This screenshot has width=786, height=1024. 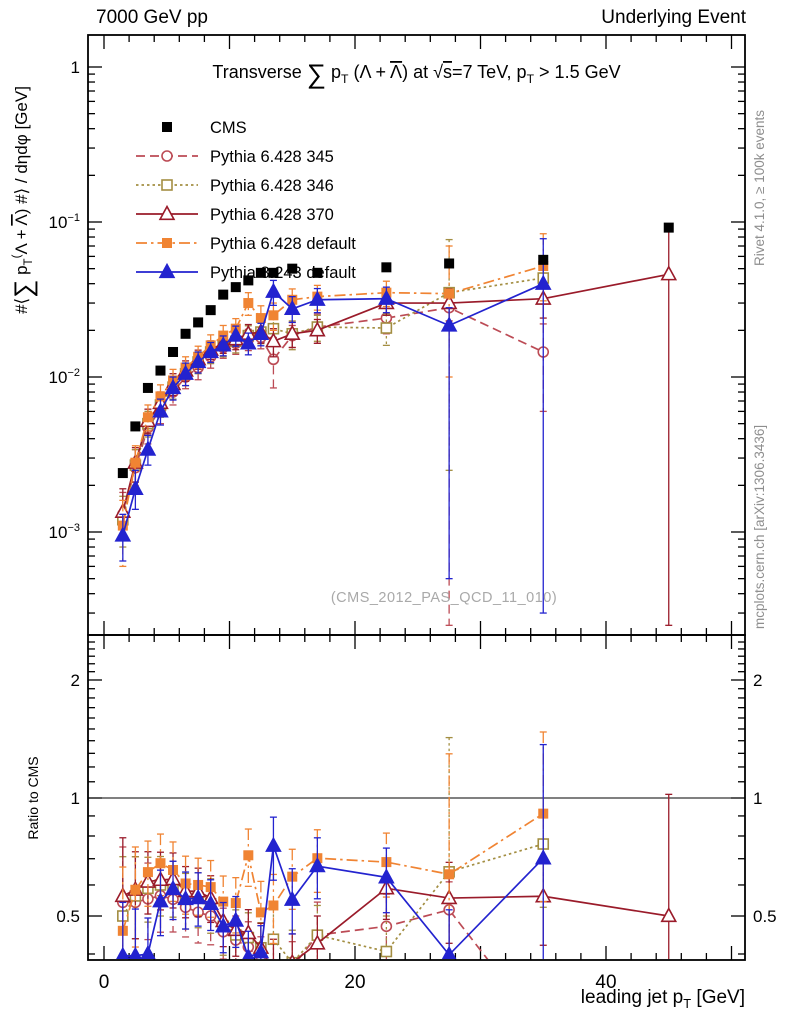 I want to click on analysis-group-label: Underlying Event, so click(x=673, y=17).